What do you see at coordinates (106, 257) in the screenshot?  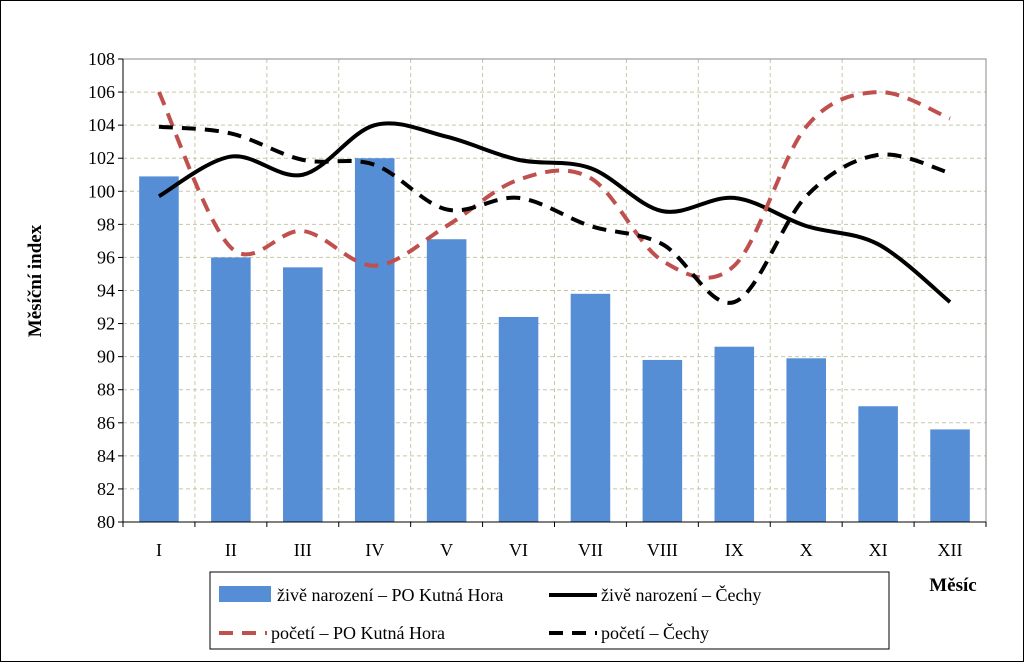 I see `y-tick-label: 96` at bounding box center [106, 257].